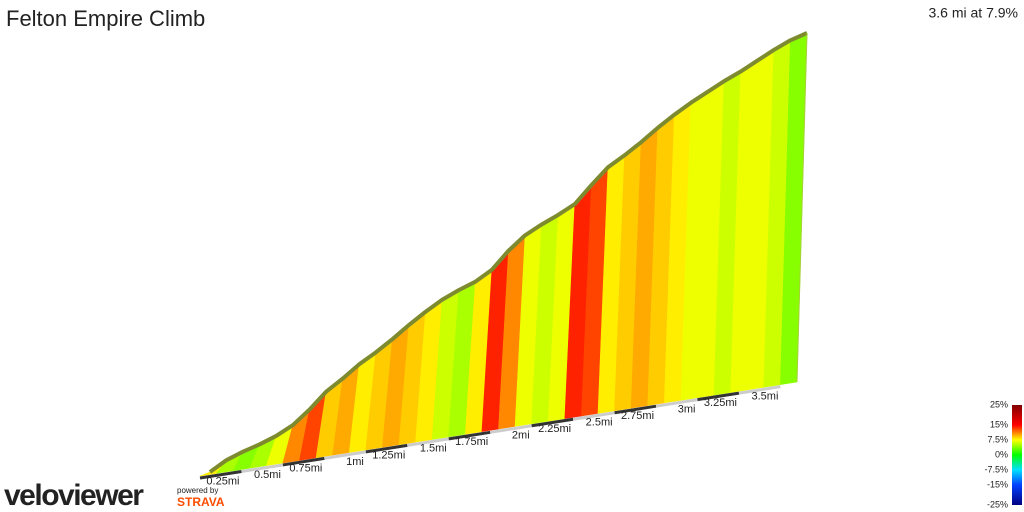 This screenshot has height=512, width=1024. Describe the element at coordinates (802, 207) in the screenshot. I see `end-edge` at that location.